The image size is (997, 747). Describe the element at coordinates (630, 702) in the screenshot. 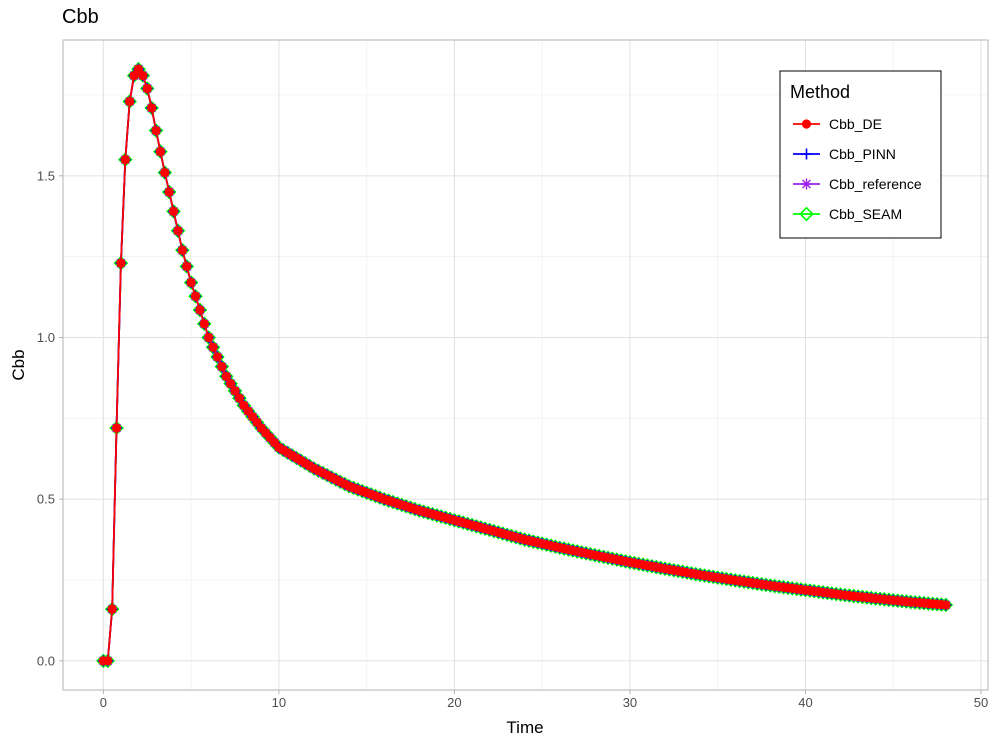

I see `x-tick-label: 30` at that location.